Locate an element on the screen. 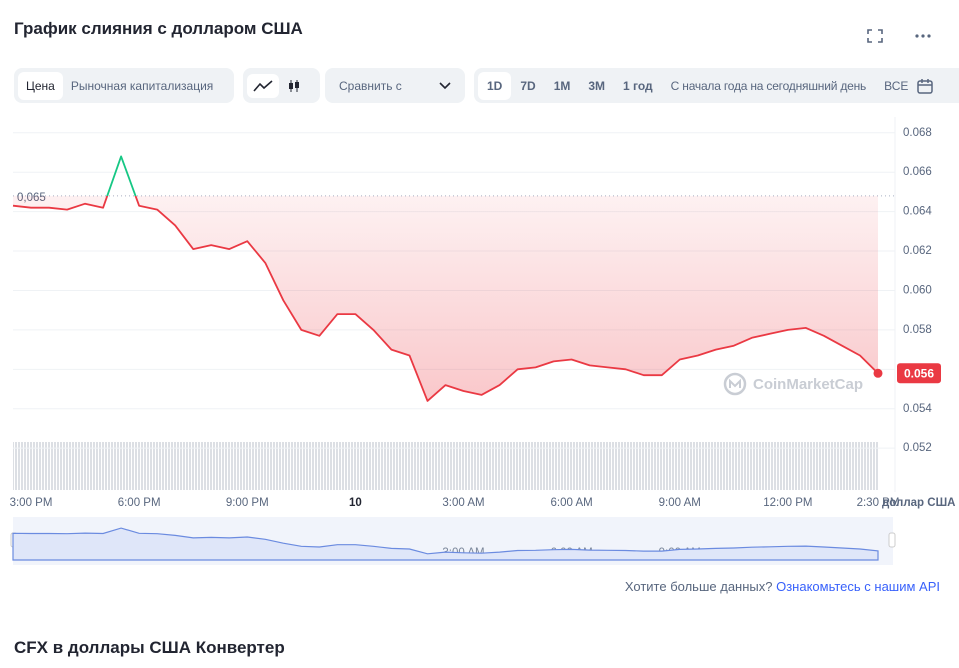  tab: Цена is located at coordinates (40, 85).